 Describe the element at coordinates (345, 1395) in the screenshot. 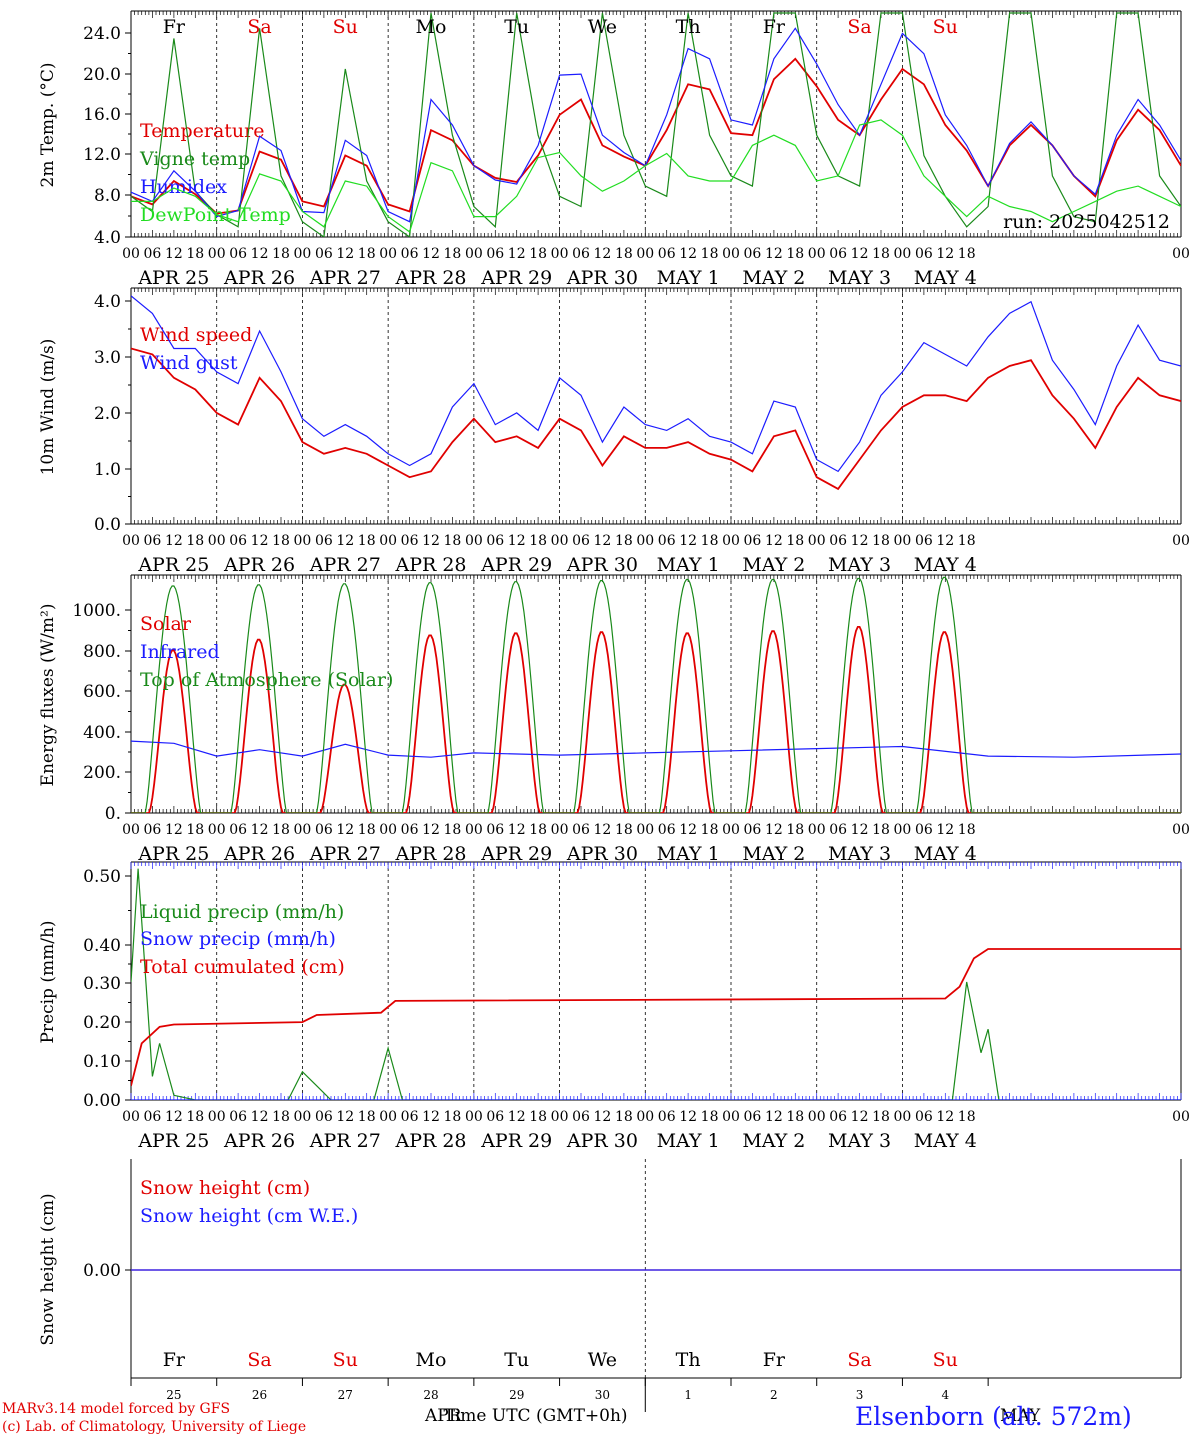

I see `day-number-label: 27` at that location.